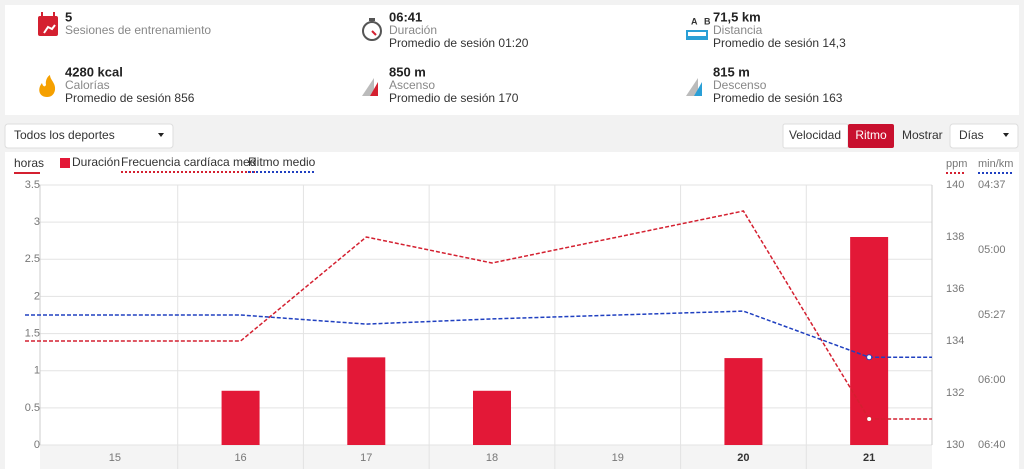 The height and width of the screenshot is (469, 1024). I want to click on legend-label: Frecuencia cardíaca med, so click(188, 162).